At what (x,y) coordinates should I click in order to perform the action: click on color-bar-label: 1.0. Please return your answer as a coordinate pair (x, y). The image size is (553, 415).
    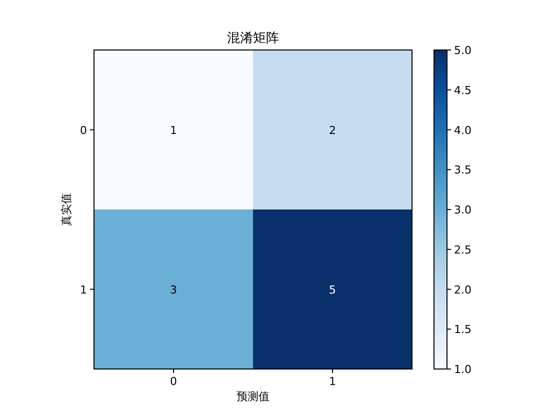
    Looking at the image, I should click on (463, 369).